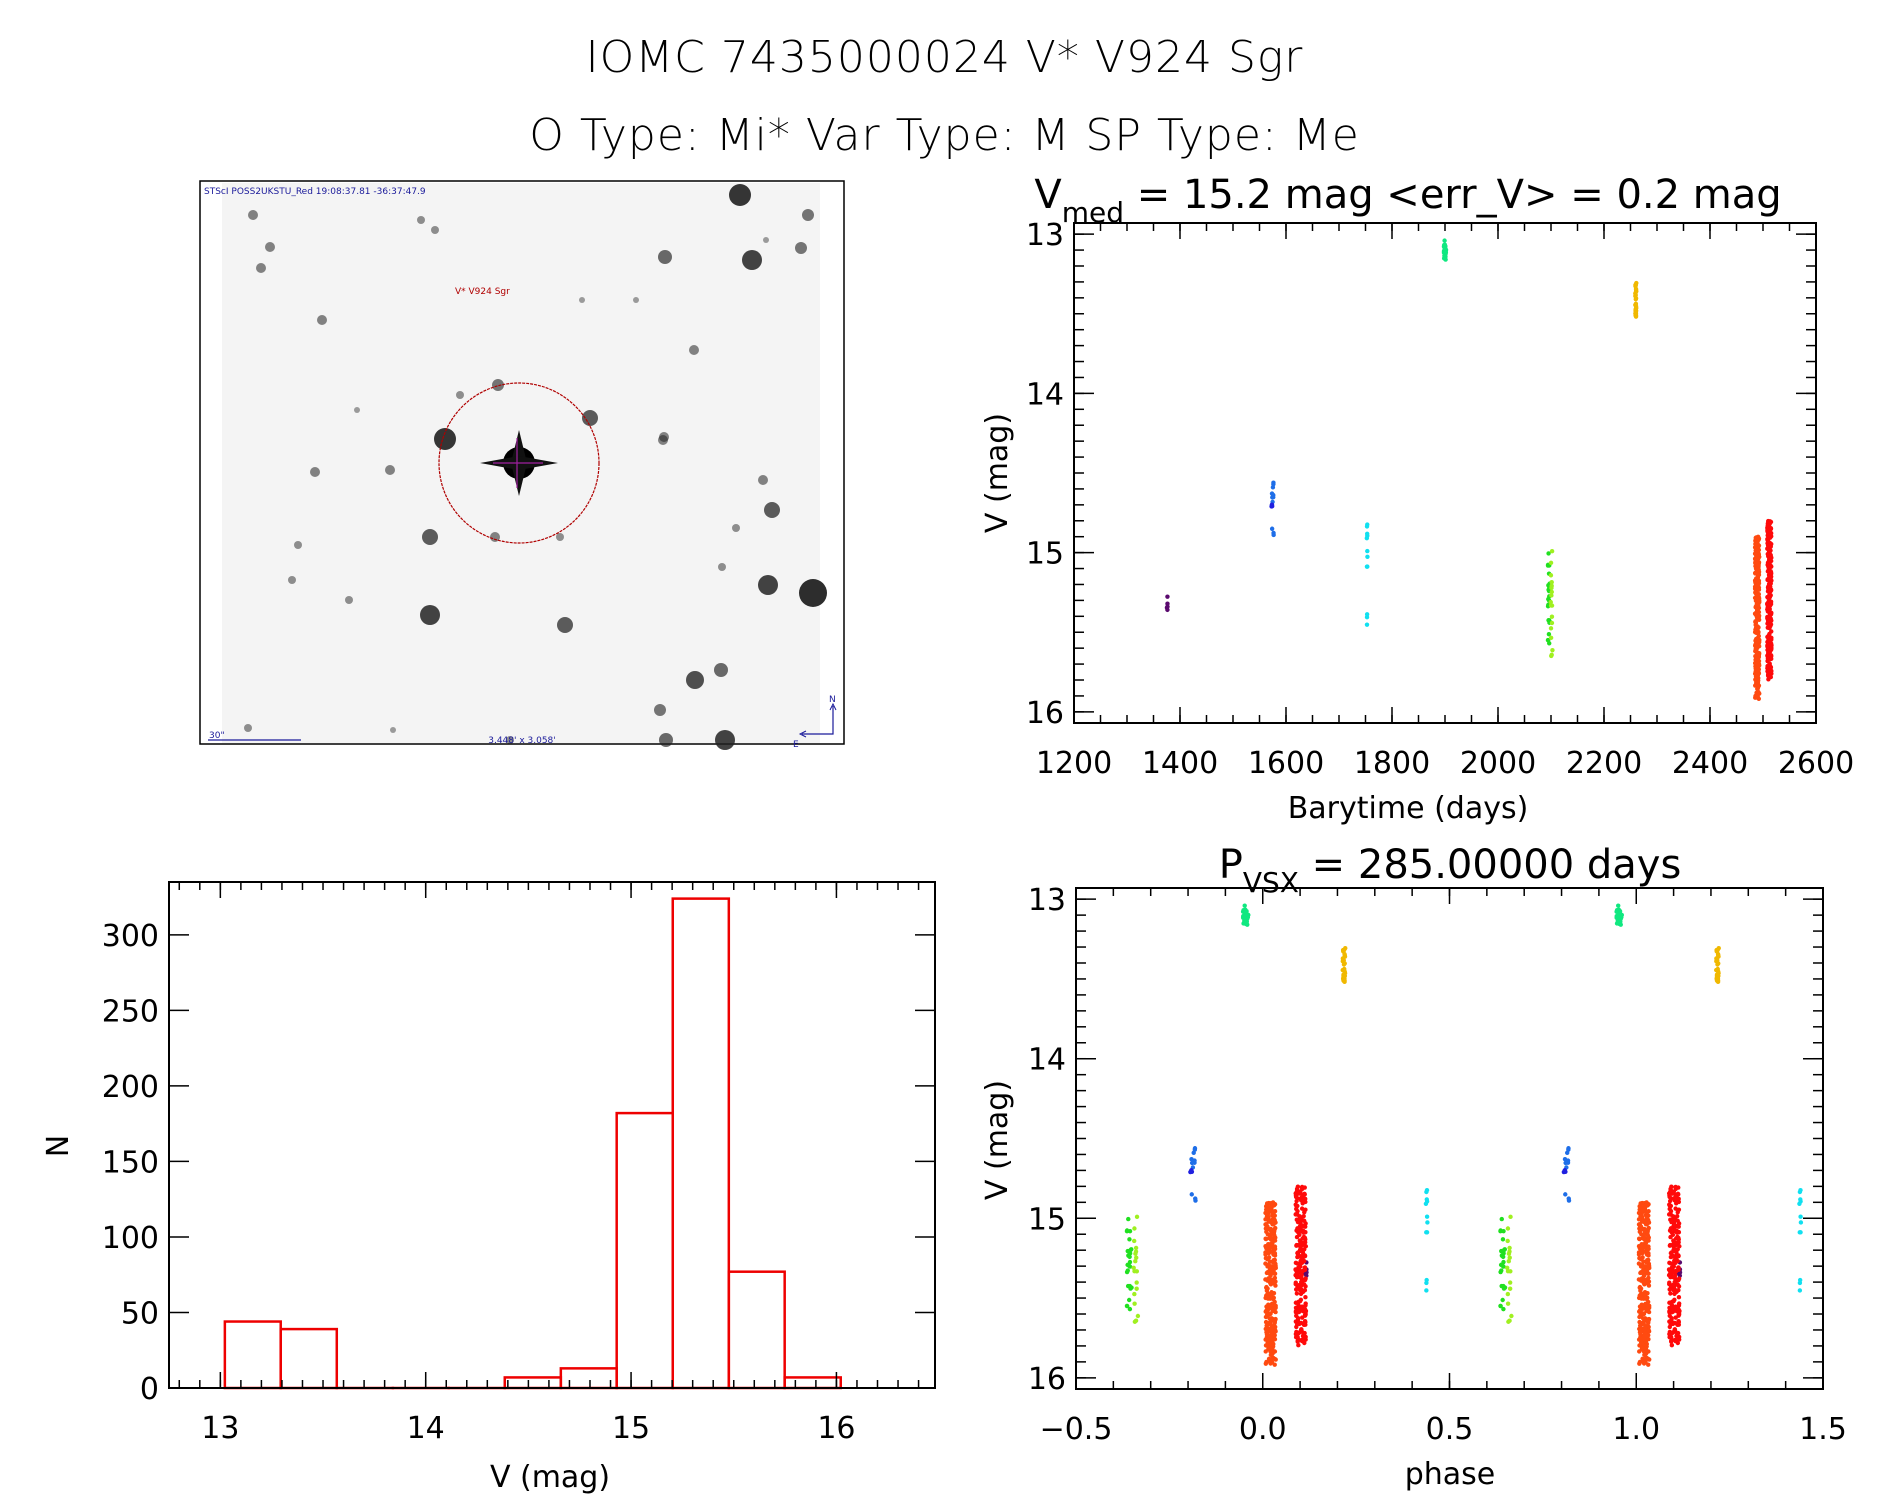 This screenshot has width=1889, height=1494. Describe the element at coordinates (1604, 763) in the screenshot. I see `x-tick-label: 2200` at that location.